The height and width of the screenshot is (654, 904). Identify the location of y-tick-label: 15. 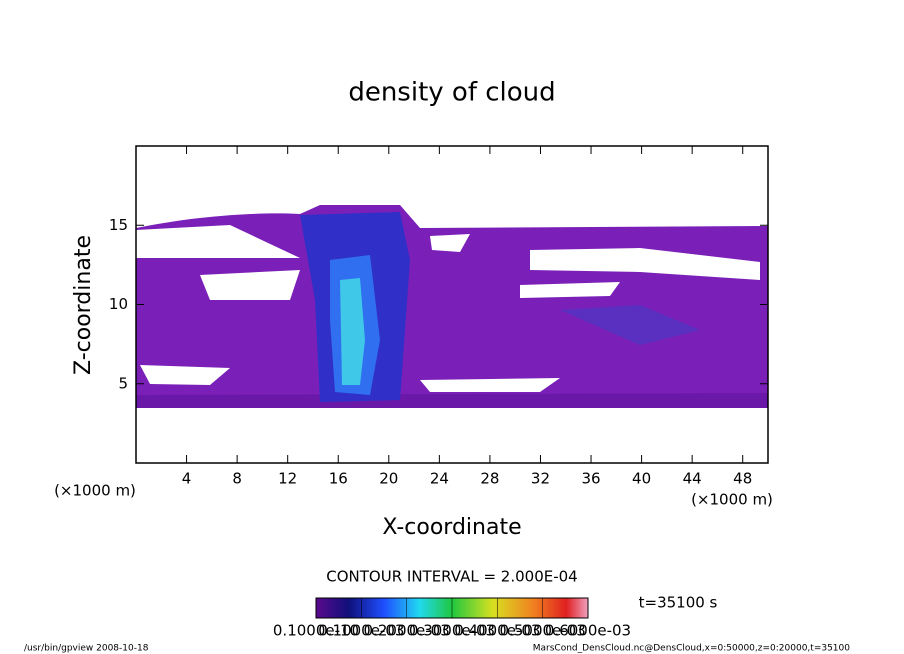
(118, 225).